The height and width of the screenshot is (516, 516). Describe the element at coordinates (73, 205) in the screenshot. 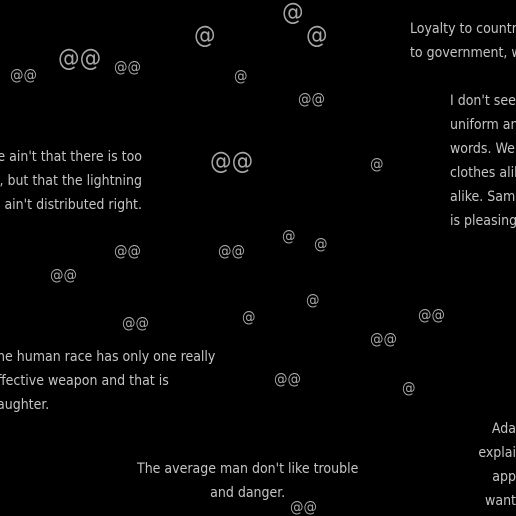

I see `quote-line: ain't distributed right.` at that location.